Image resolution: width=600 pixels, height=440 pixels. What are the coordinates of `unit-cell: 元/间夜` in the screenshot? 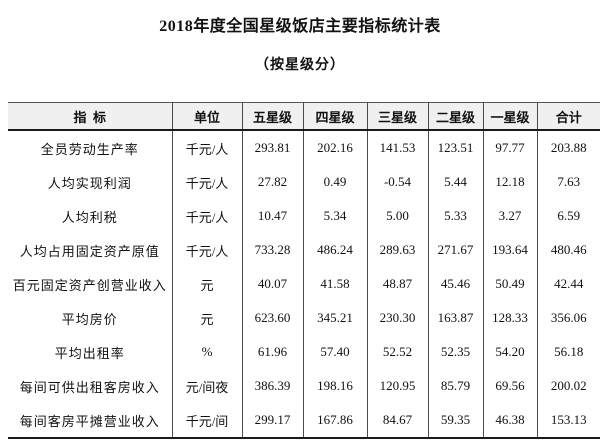 It's located at (206, 386).